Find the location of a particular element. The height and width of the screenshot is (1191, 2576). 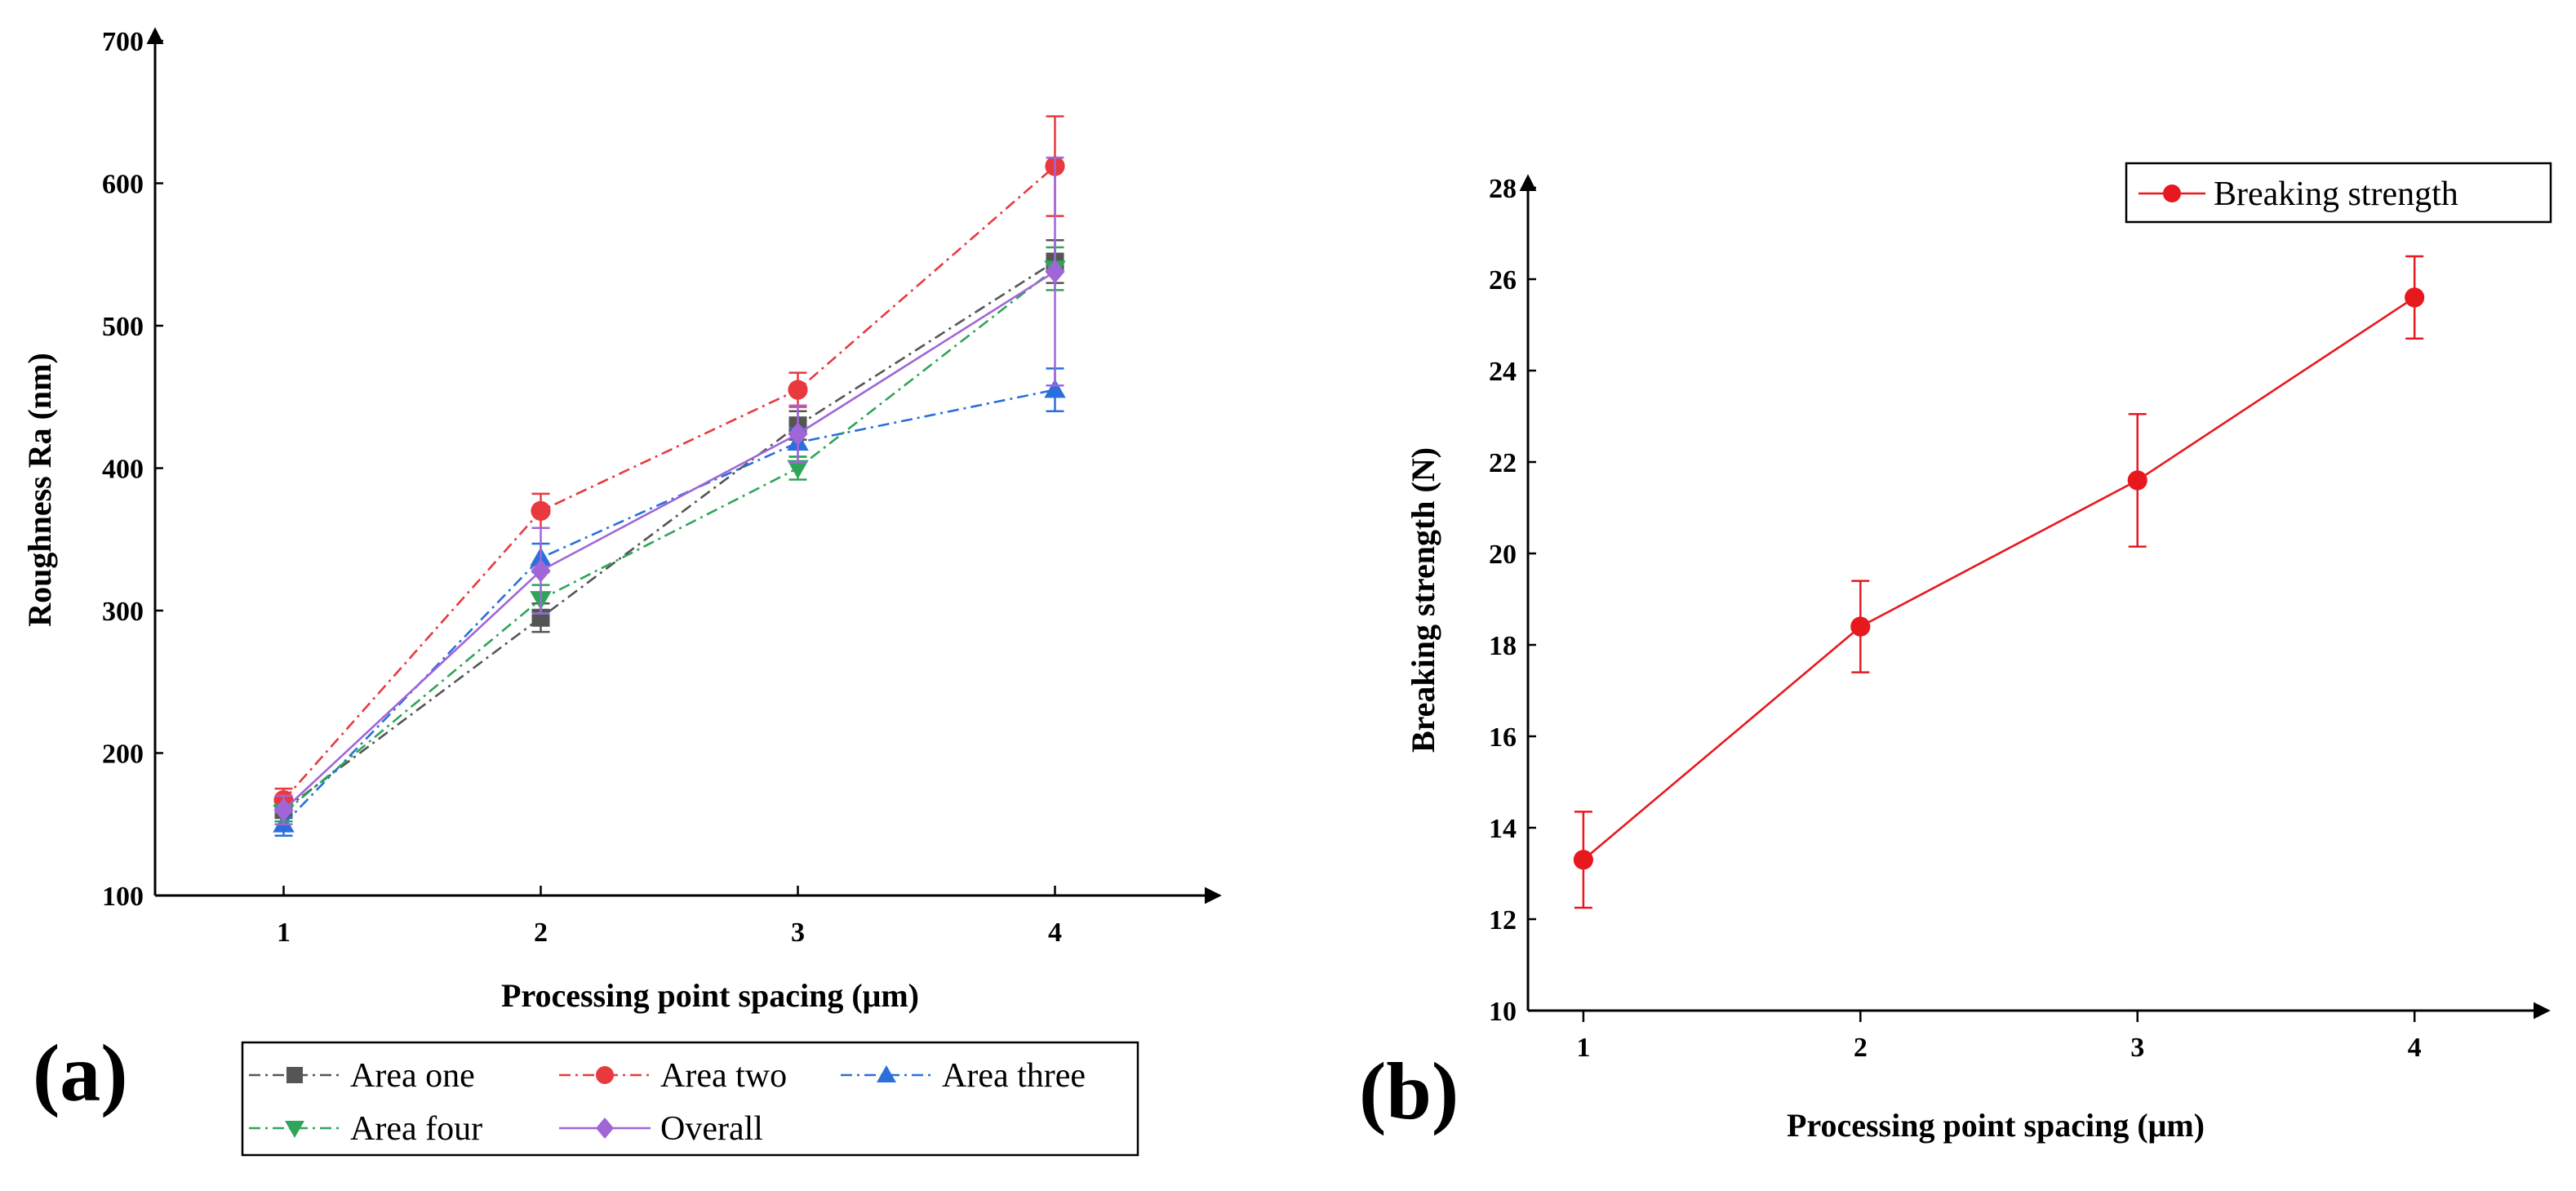

chart-b-y-tick-label: 16 is located at coordinates (1503, 738).